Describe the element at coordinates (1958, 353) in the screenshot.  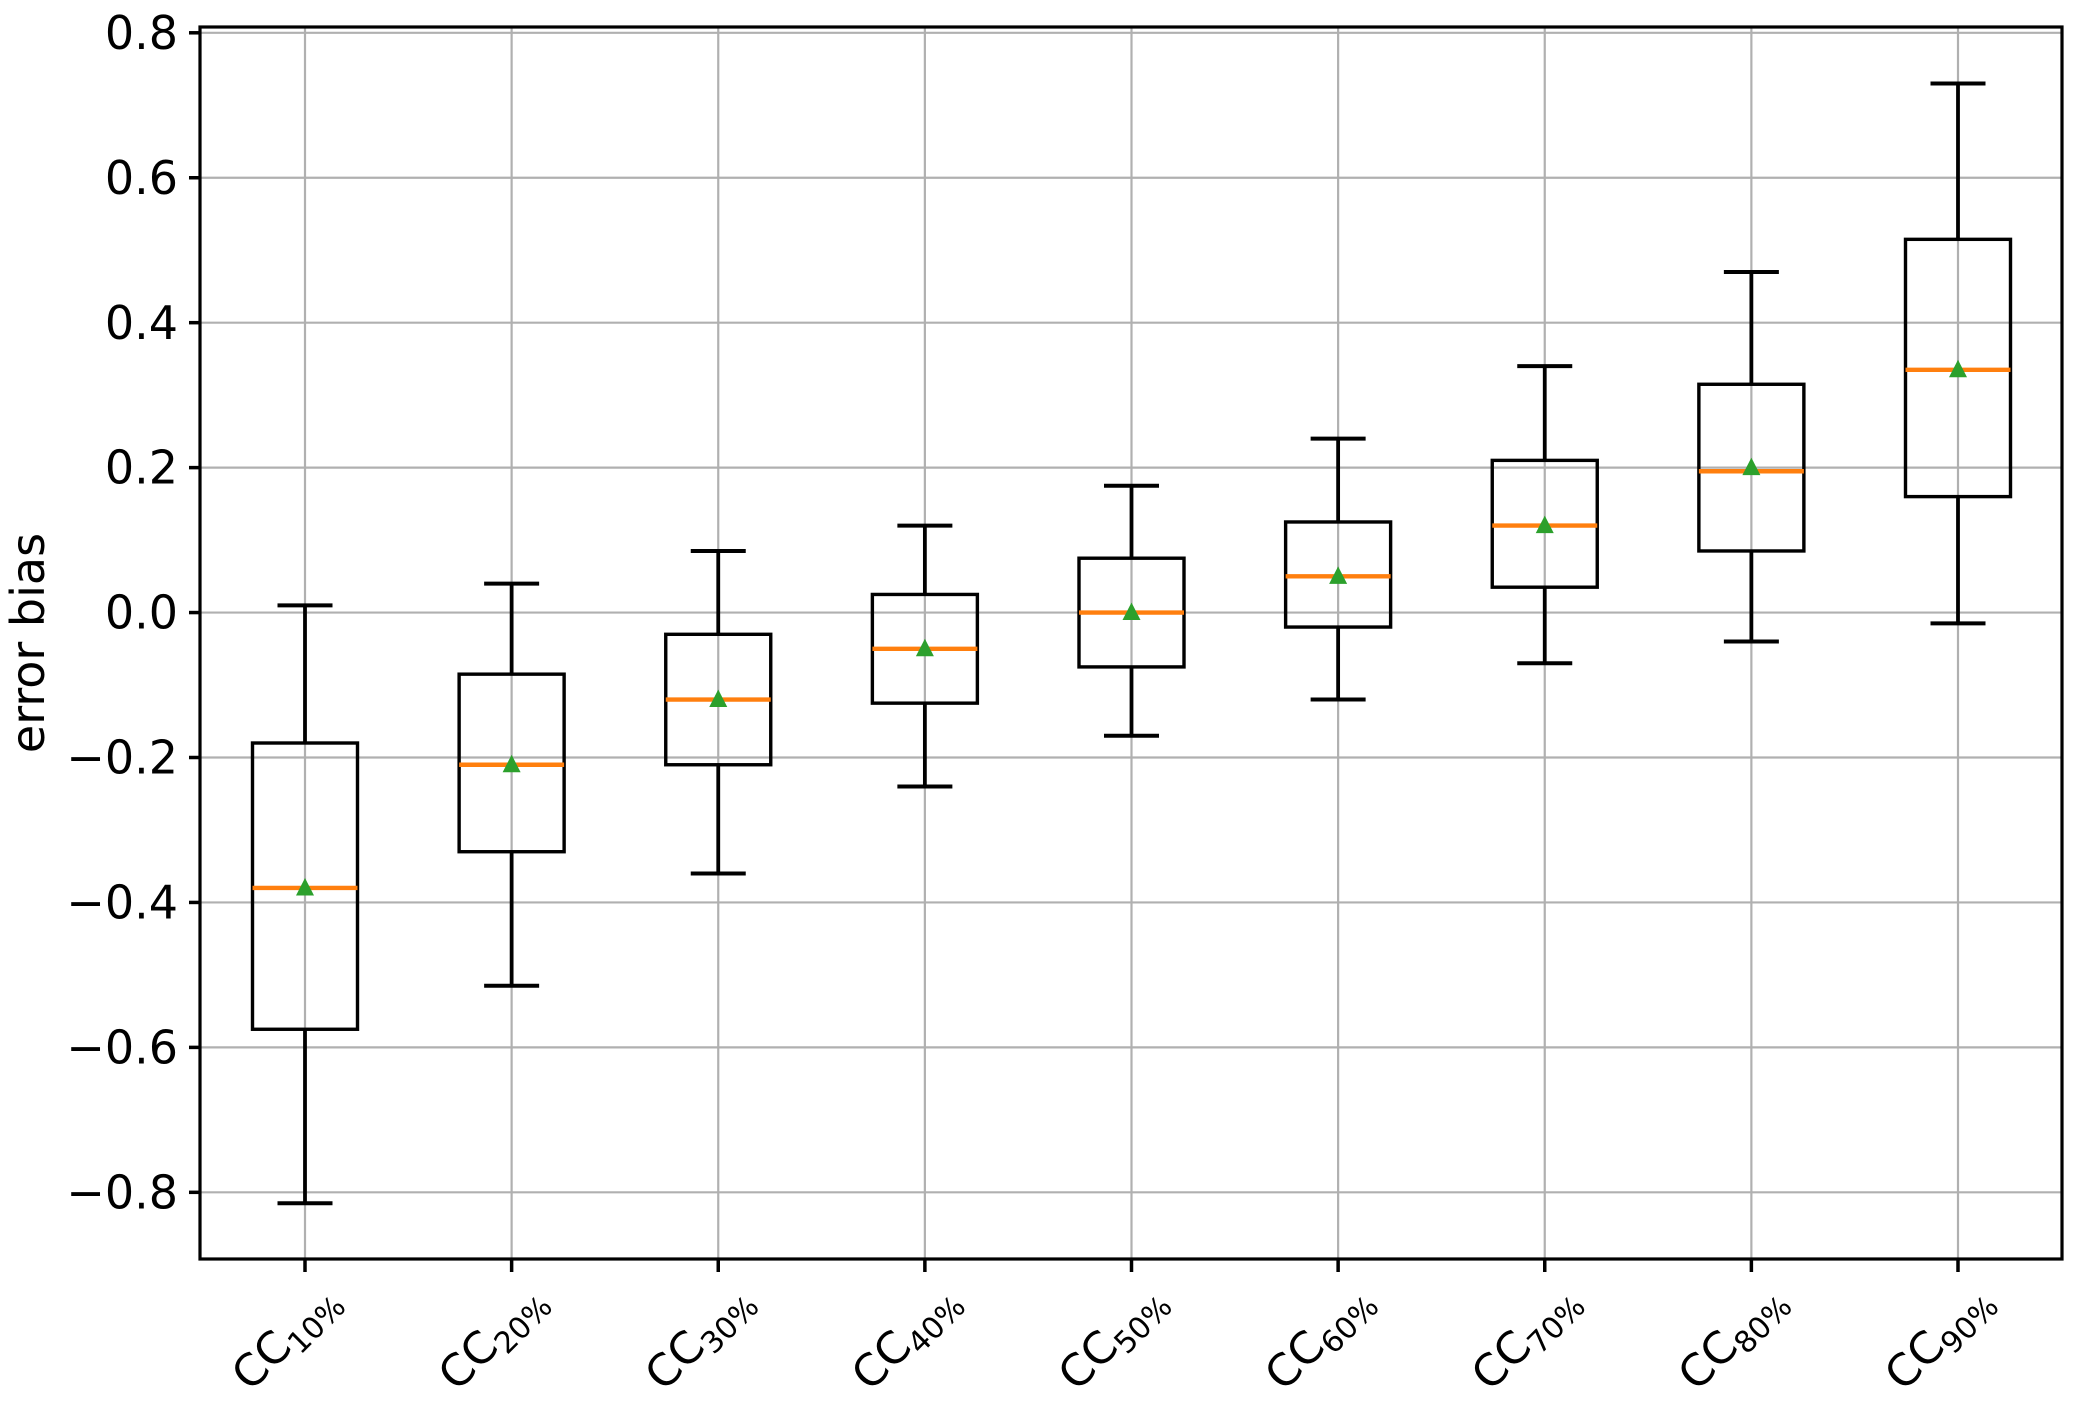
I see `box-group-CC90%` at that location.